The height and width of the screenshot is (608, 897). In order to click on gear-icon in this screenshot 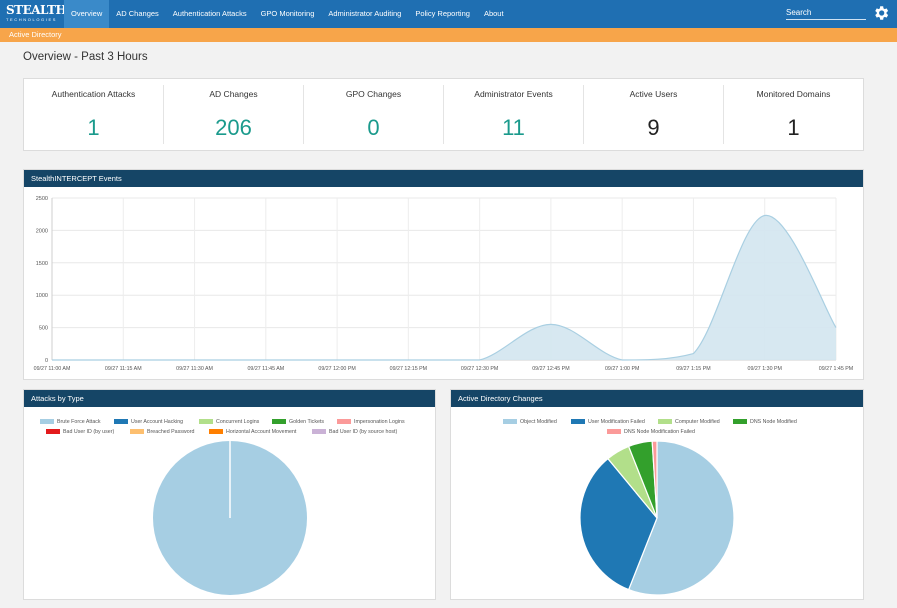, I will do `click(881, 13)`.